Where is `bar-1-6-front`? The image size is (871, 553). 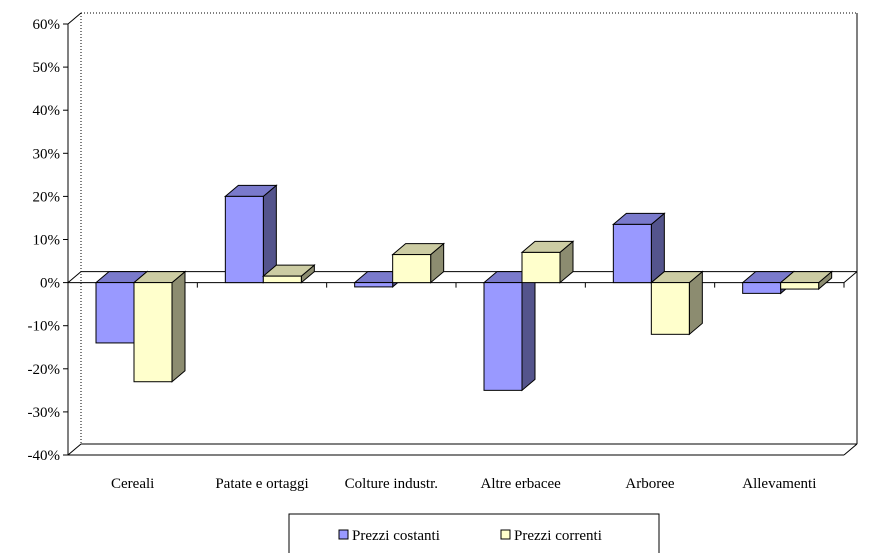
bar-1-6-front is located at coordinates (762, 288).